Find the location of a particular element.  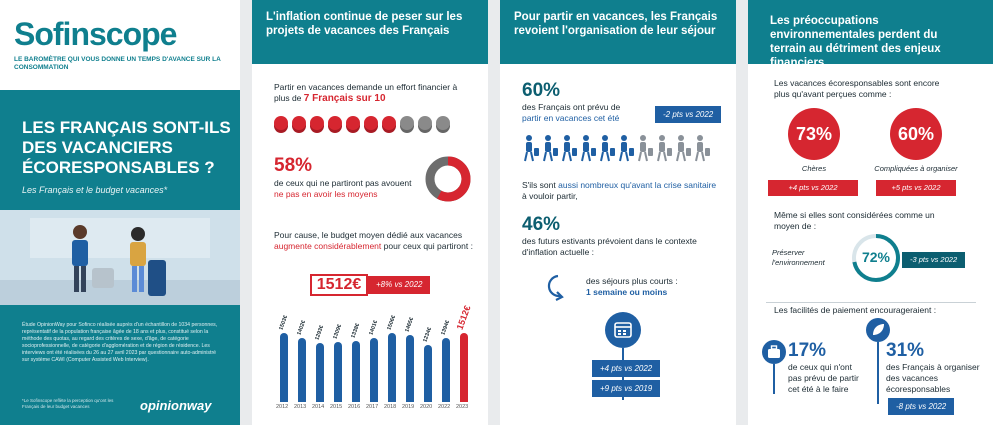

bar-label-2022: 1394€ is located at coordinates (446, 328).